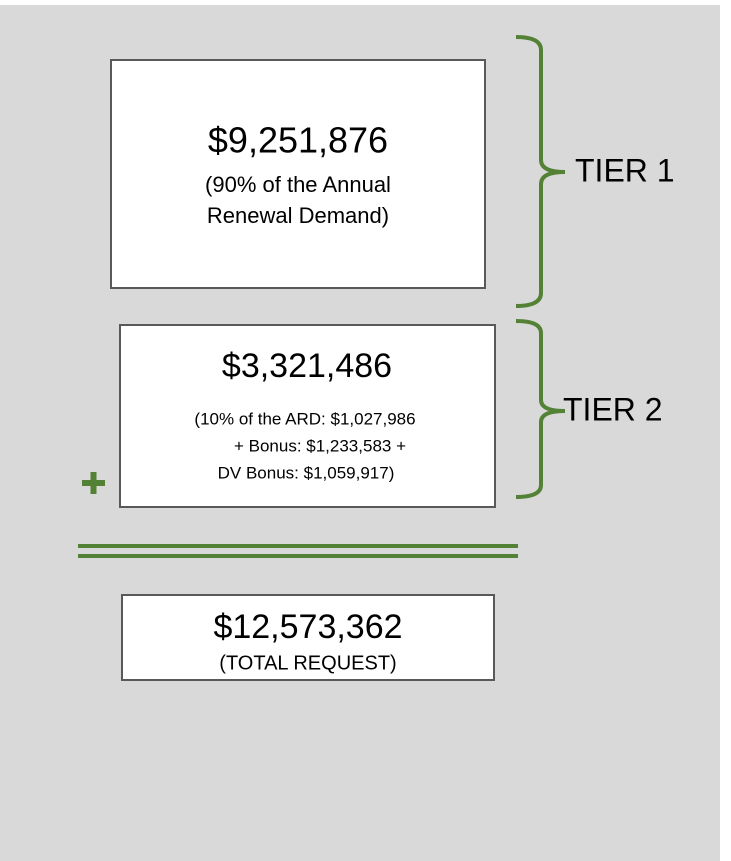  Describe the element at coordinates (307, 366) in the screenshot. I see `tier2-amount: $3,321,486` at that location.